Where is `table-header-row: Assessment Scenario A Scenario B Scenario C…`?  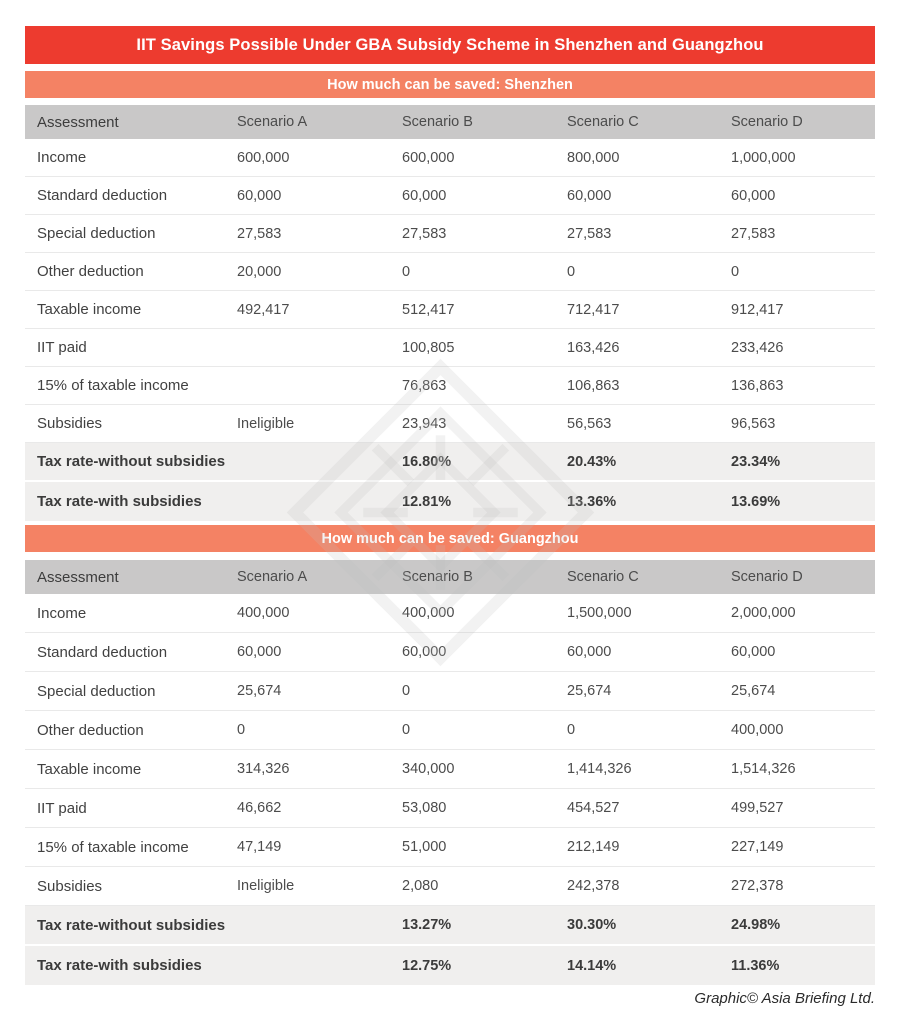
table-header-row: Assessment Scenario A Scenario B Scenario C… is located at coordinates (450, 122).